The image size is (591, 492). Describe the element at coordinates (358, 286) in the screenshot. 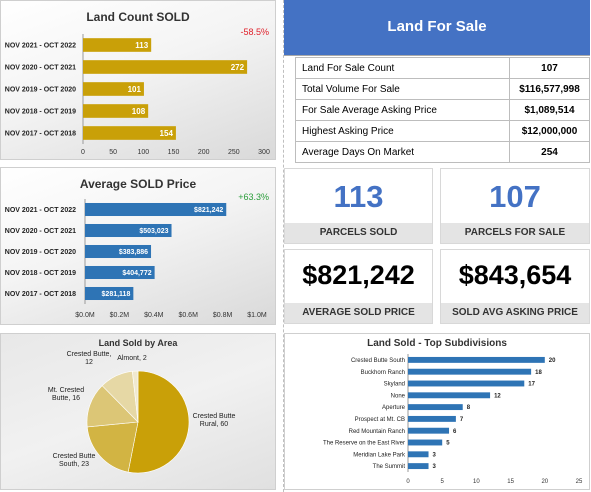

I see `kpi-average-sold-price: $821,242 AVERAGE SOLD PRICE` at that location.